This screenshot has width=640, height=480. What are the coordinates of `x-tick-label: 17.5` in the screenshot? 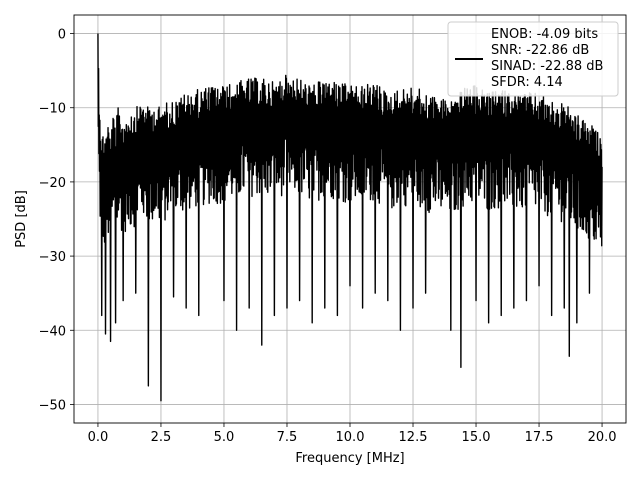 It's located at (539, 437).